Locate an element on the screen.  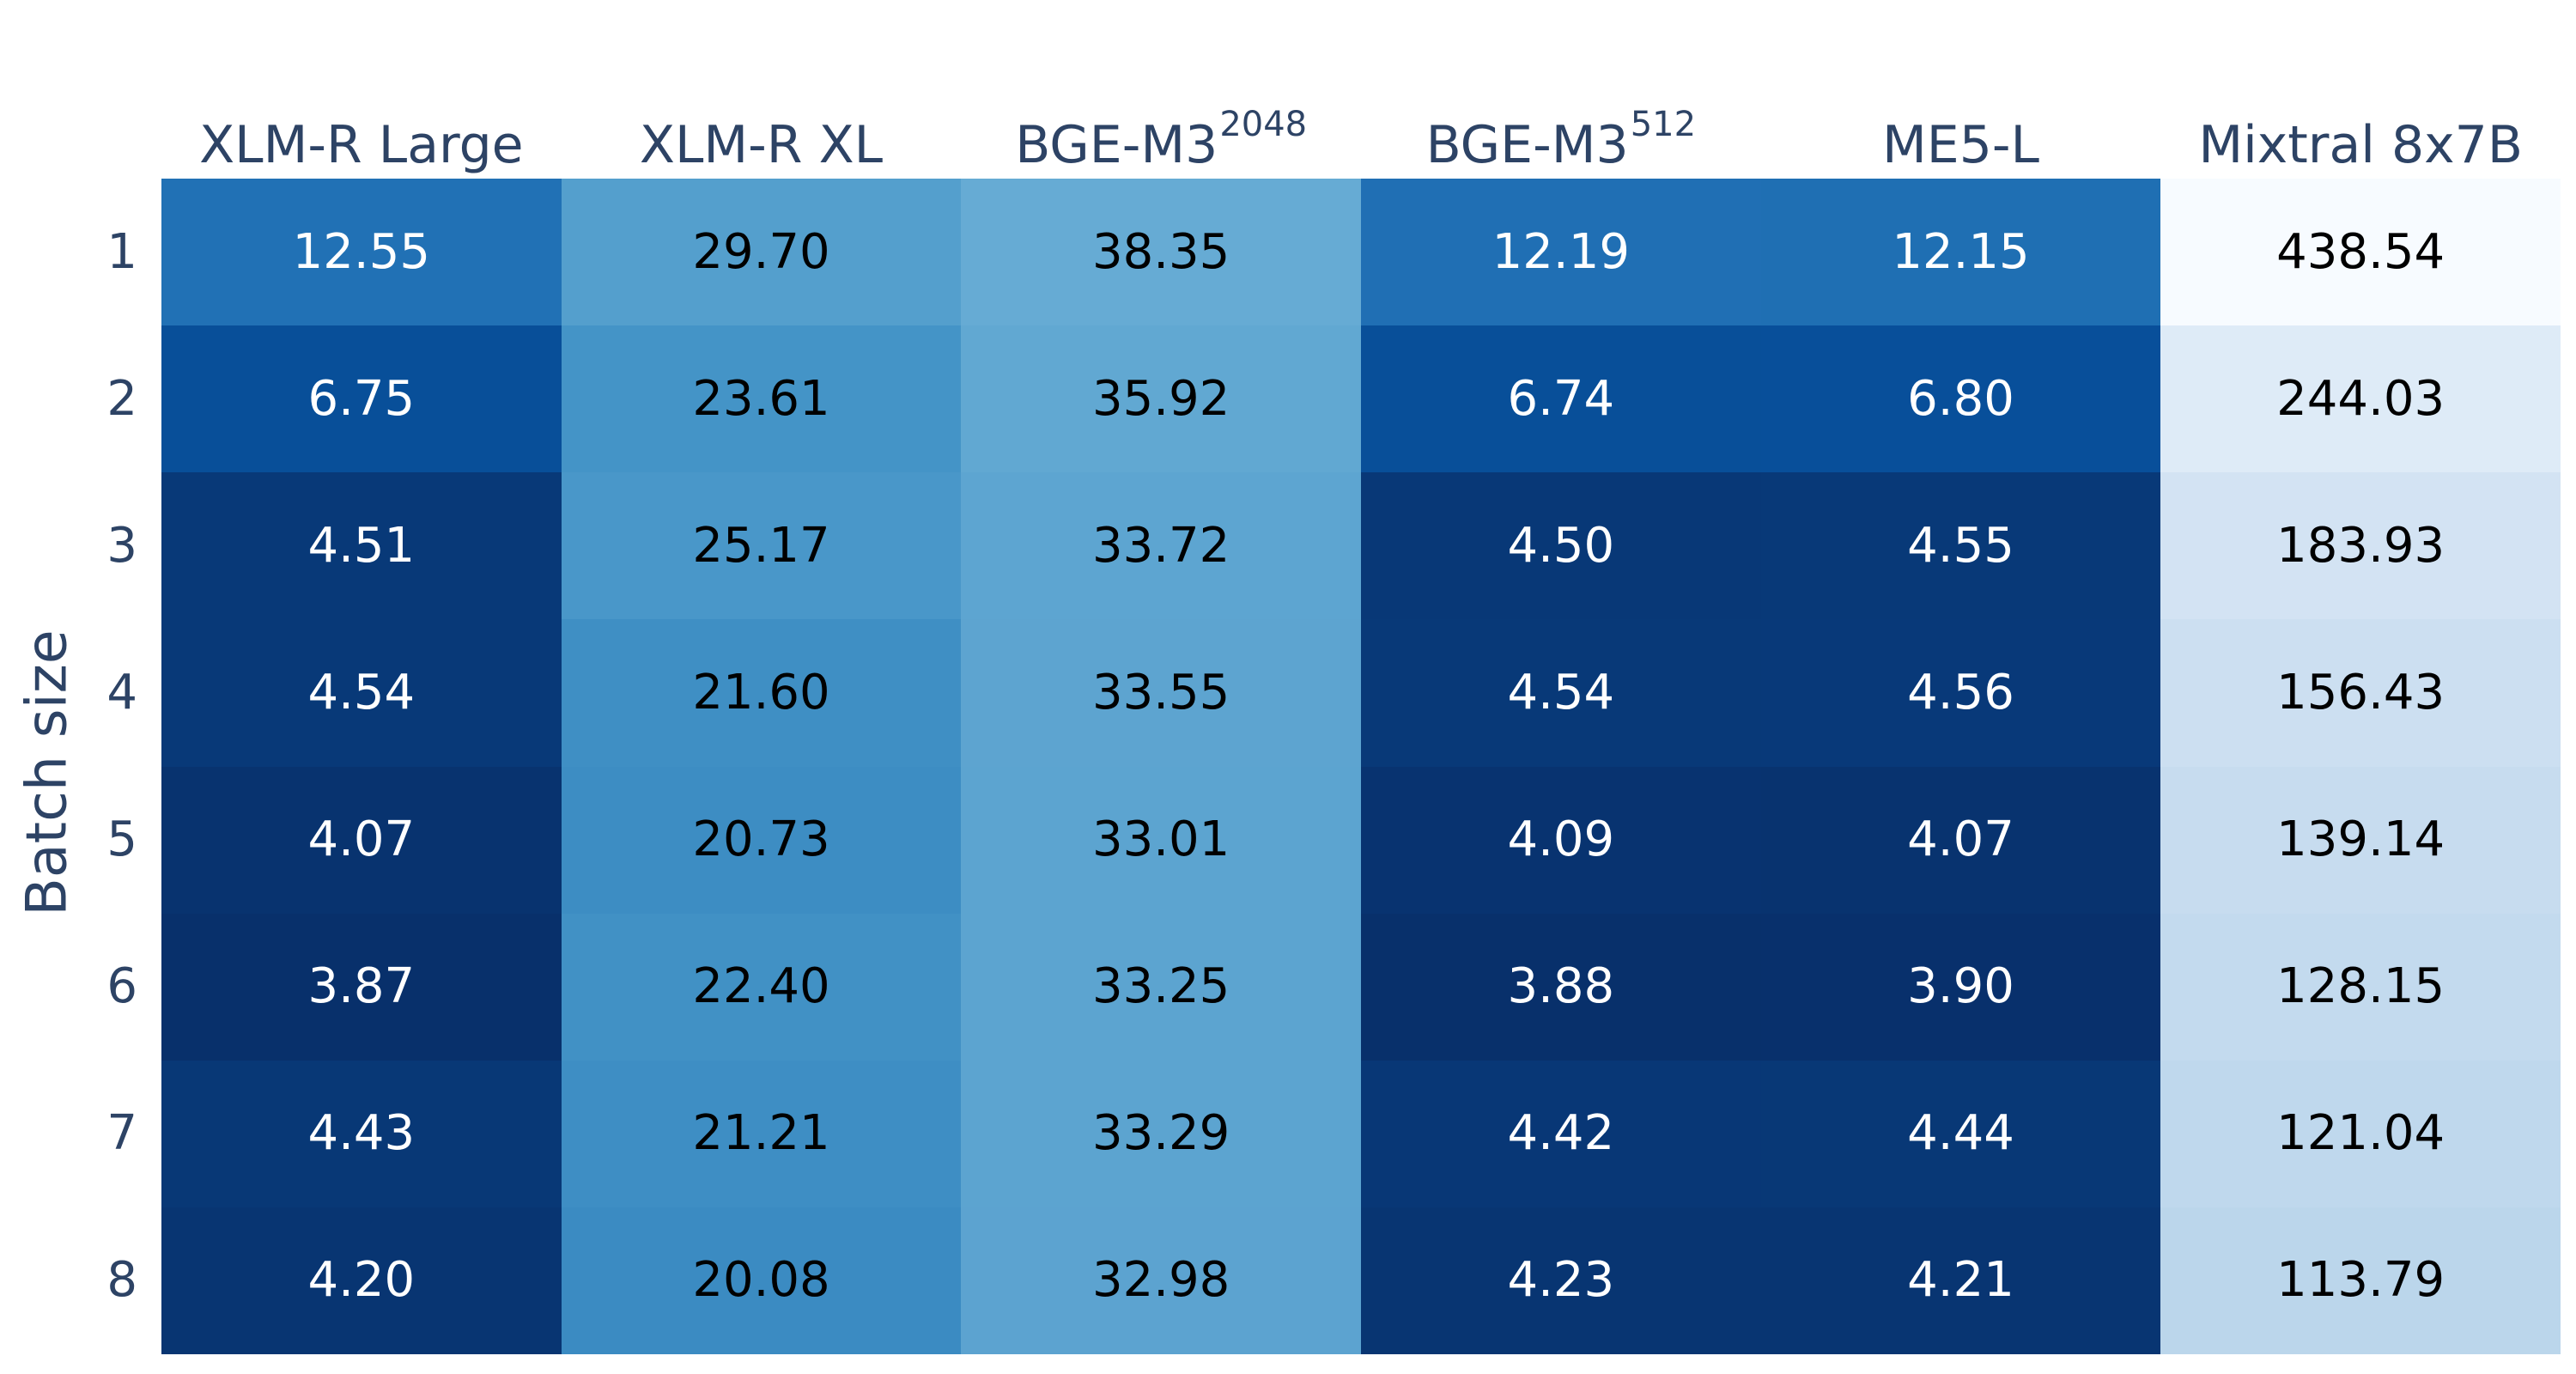
column-header-1: XLM-R Large is located at coordinates (361, 145).